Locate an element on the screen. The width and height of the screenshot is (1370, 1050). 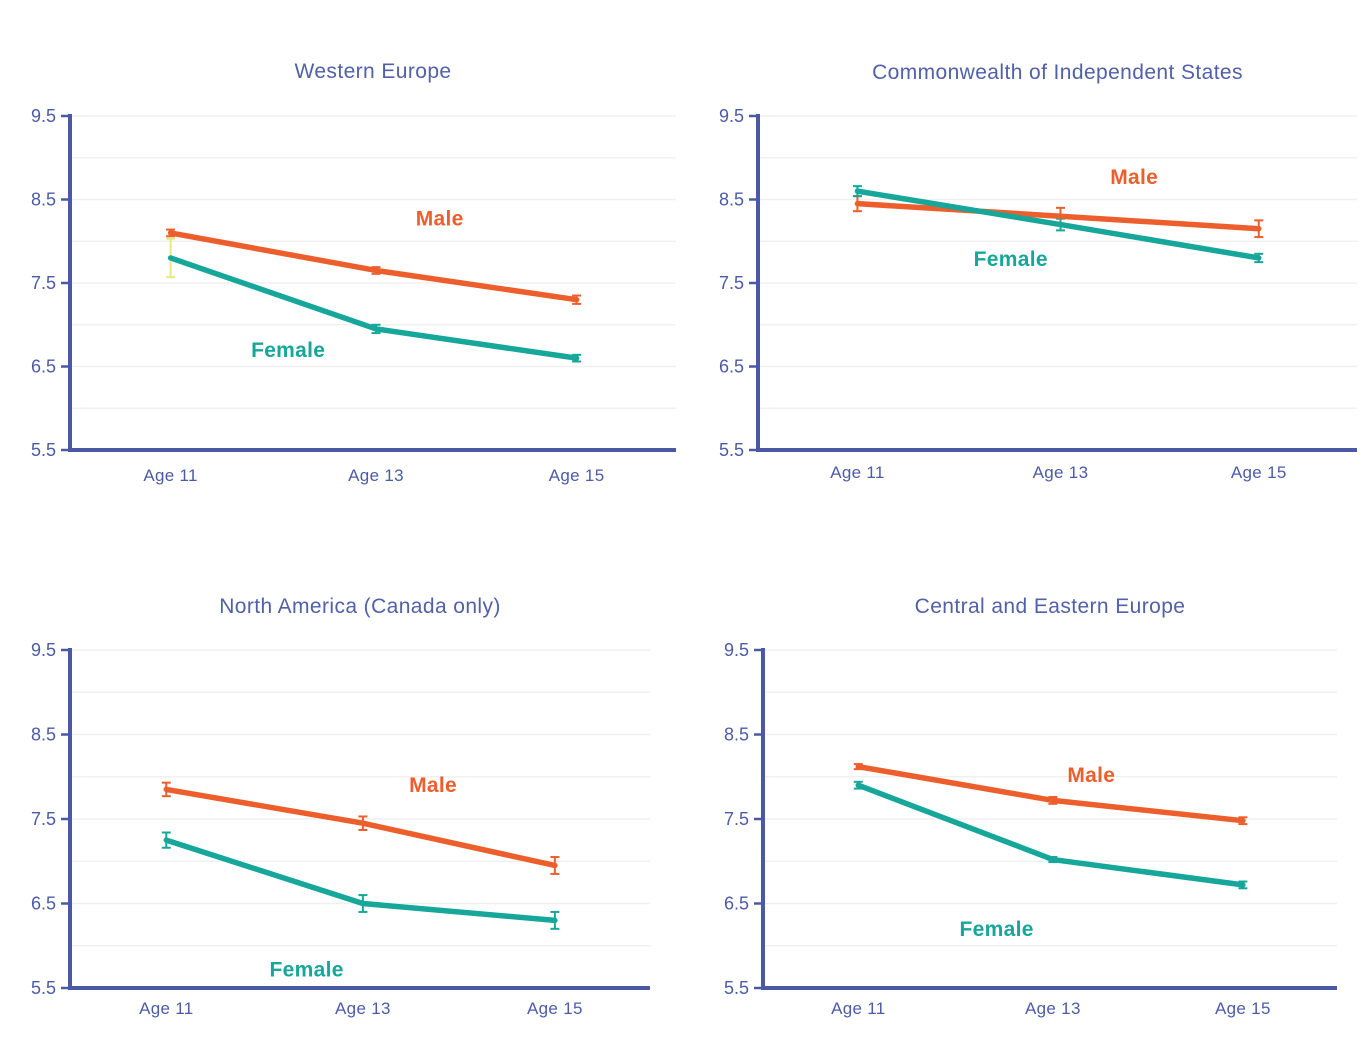
chart-title-commonwealth-of-independent-states: Commonwealth of Independent States is located at coordinates (1057, 72).